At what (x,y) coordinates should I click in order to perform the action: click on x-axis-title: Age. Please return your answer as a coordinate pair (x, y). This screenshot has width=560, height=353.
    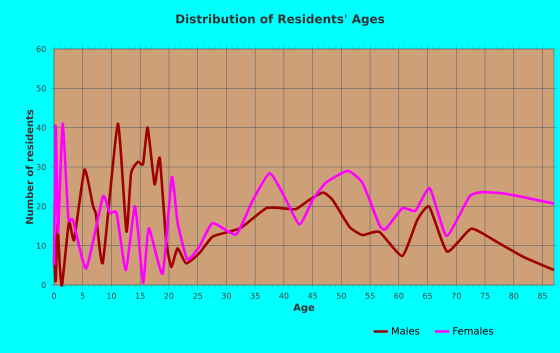
    Looking at the image, I should click on (303, 309).